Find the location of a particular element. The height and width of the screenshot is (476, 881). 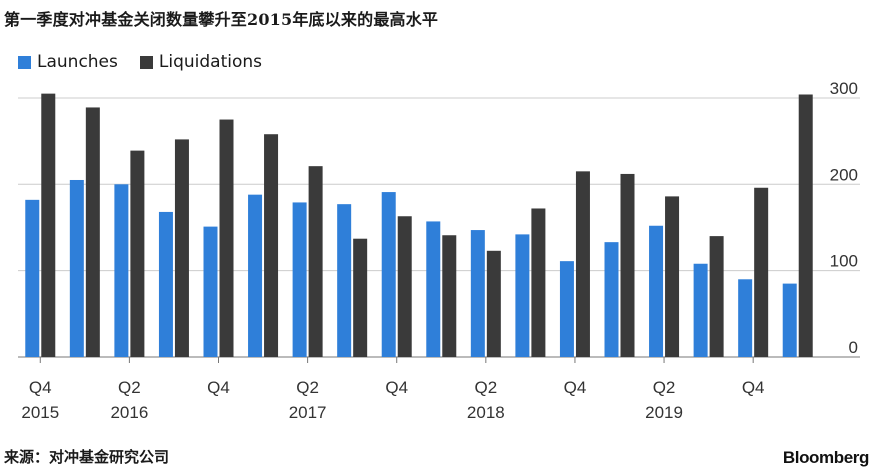

legend-item-liquidations: Liquidations is located at coordinates (200, 62).